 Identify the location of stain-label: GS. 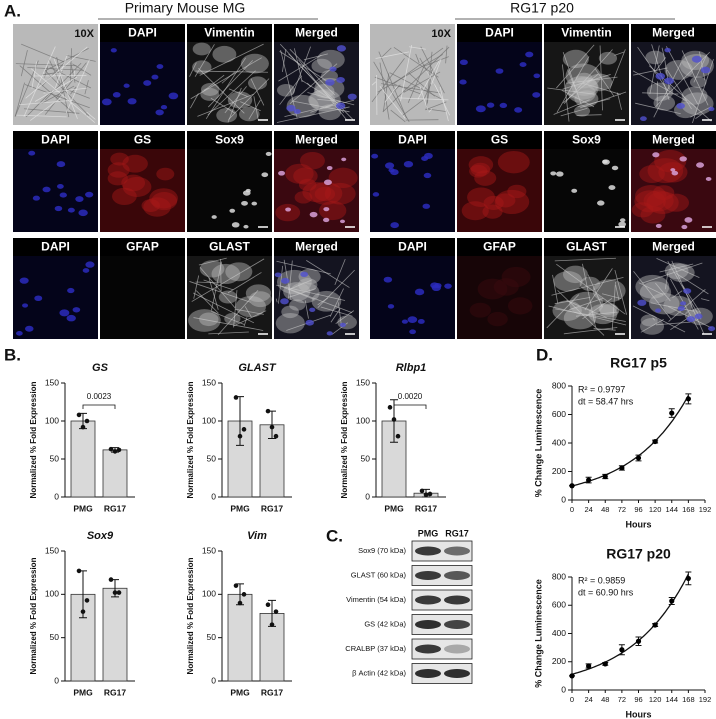
(499, 140).